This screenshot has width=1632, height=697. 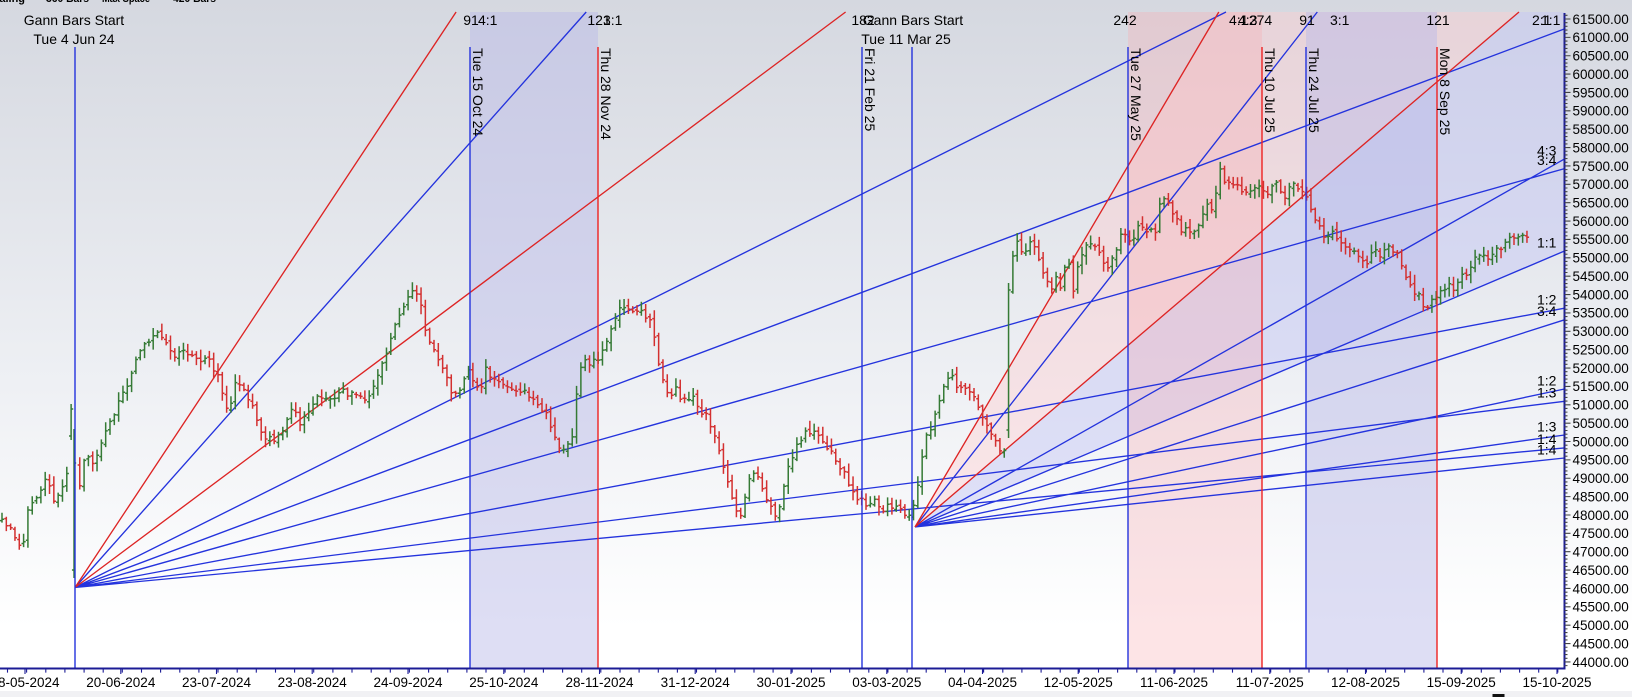 I want to click on svg-text: 61500.00, so click(x=1601, y=19).